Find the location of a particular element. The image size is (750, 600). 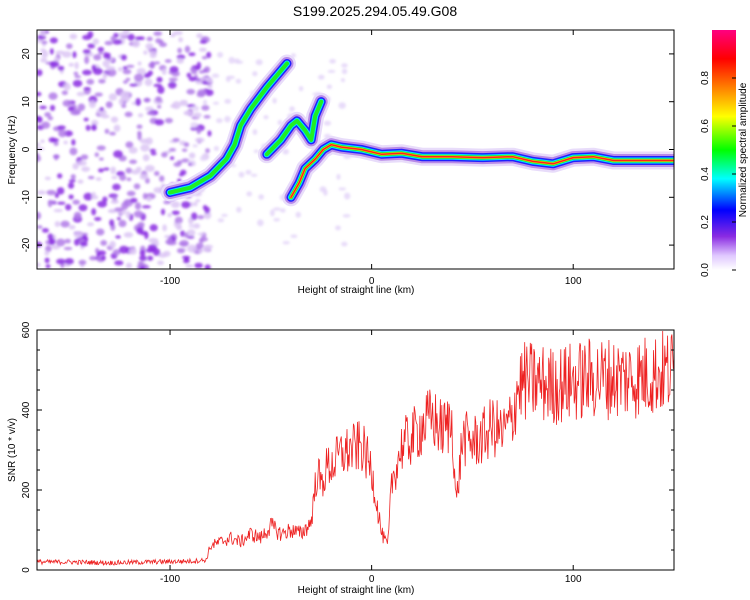

x-tick-label: -100 is located at coordinates (170, 281).